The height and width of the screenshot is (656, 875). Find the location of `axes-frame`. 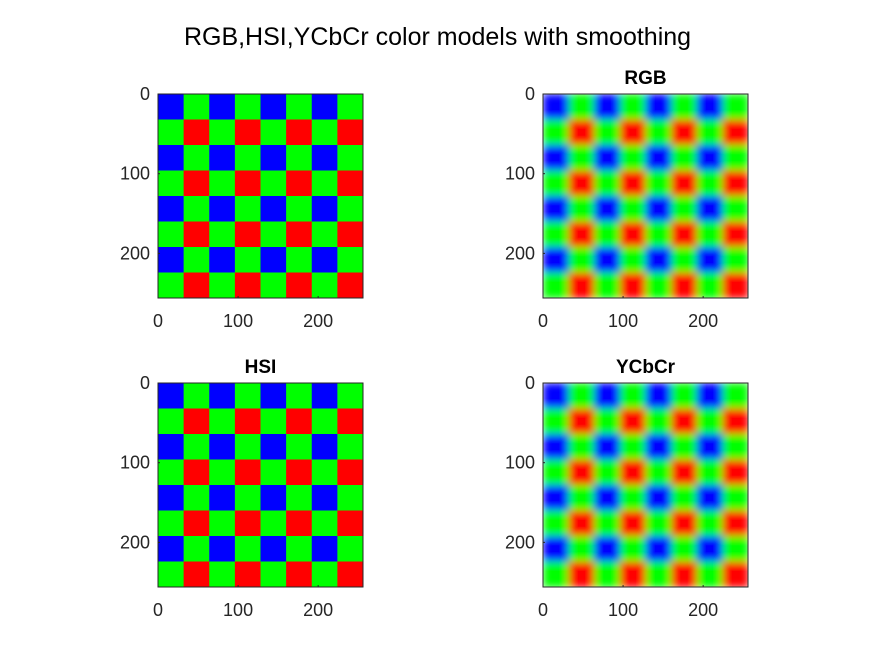

axes-frame is located at coordinates (645, 485).